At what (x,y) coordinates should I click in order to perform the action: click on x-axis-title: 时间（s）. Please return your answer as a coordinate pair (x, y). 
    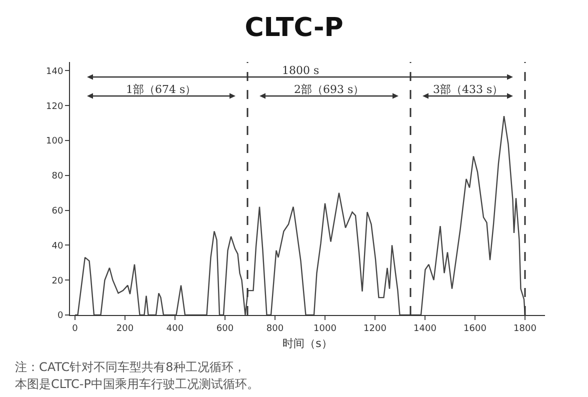
    Looking at the image, I should click on (307, 343).